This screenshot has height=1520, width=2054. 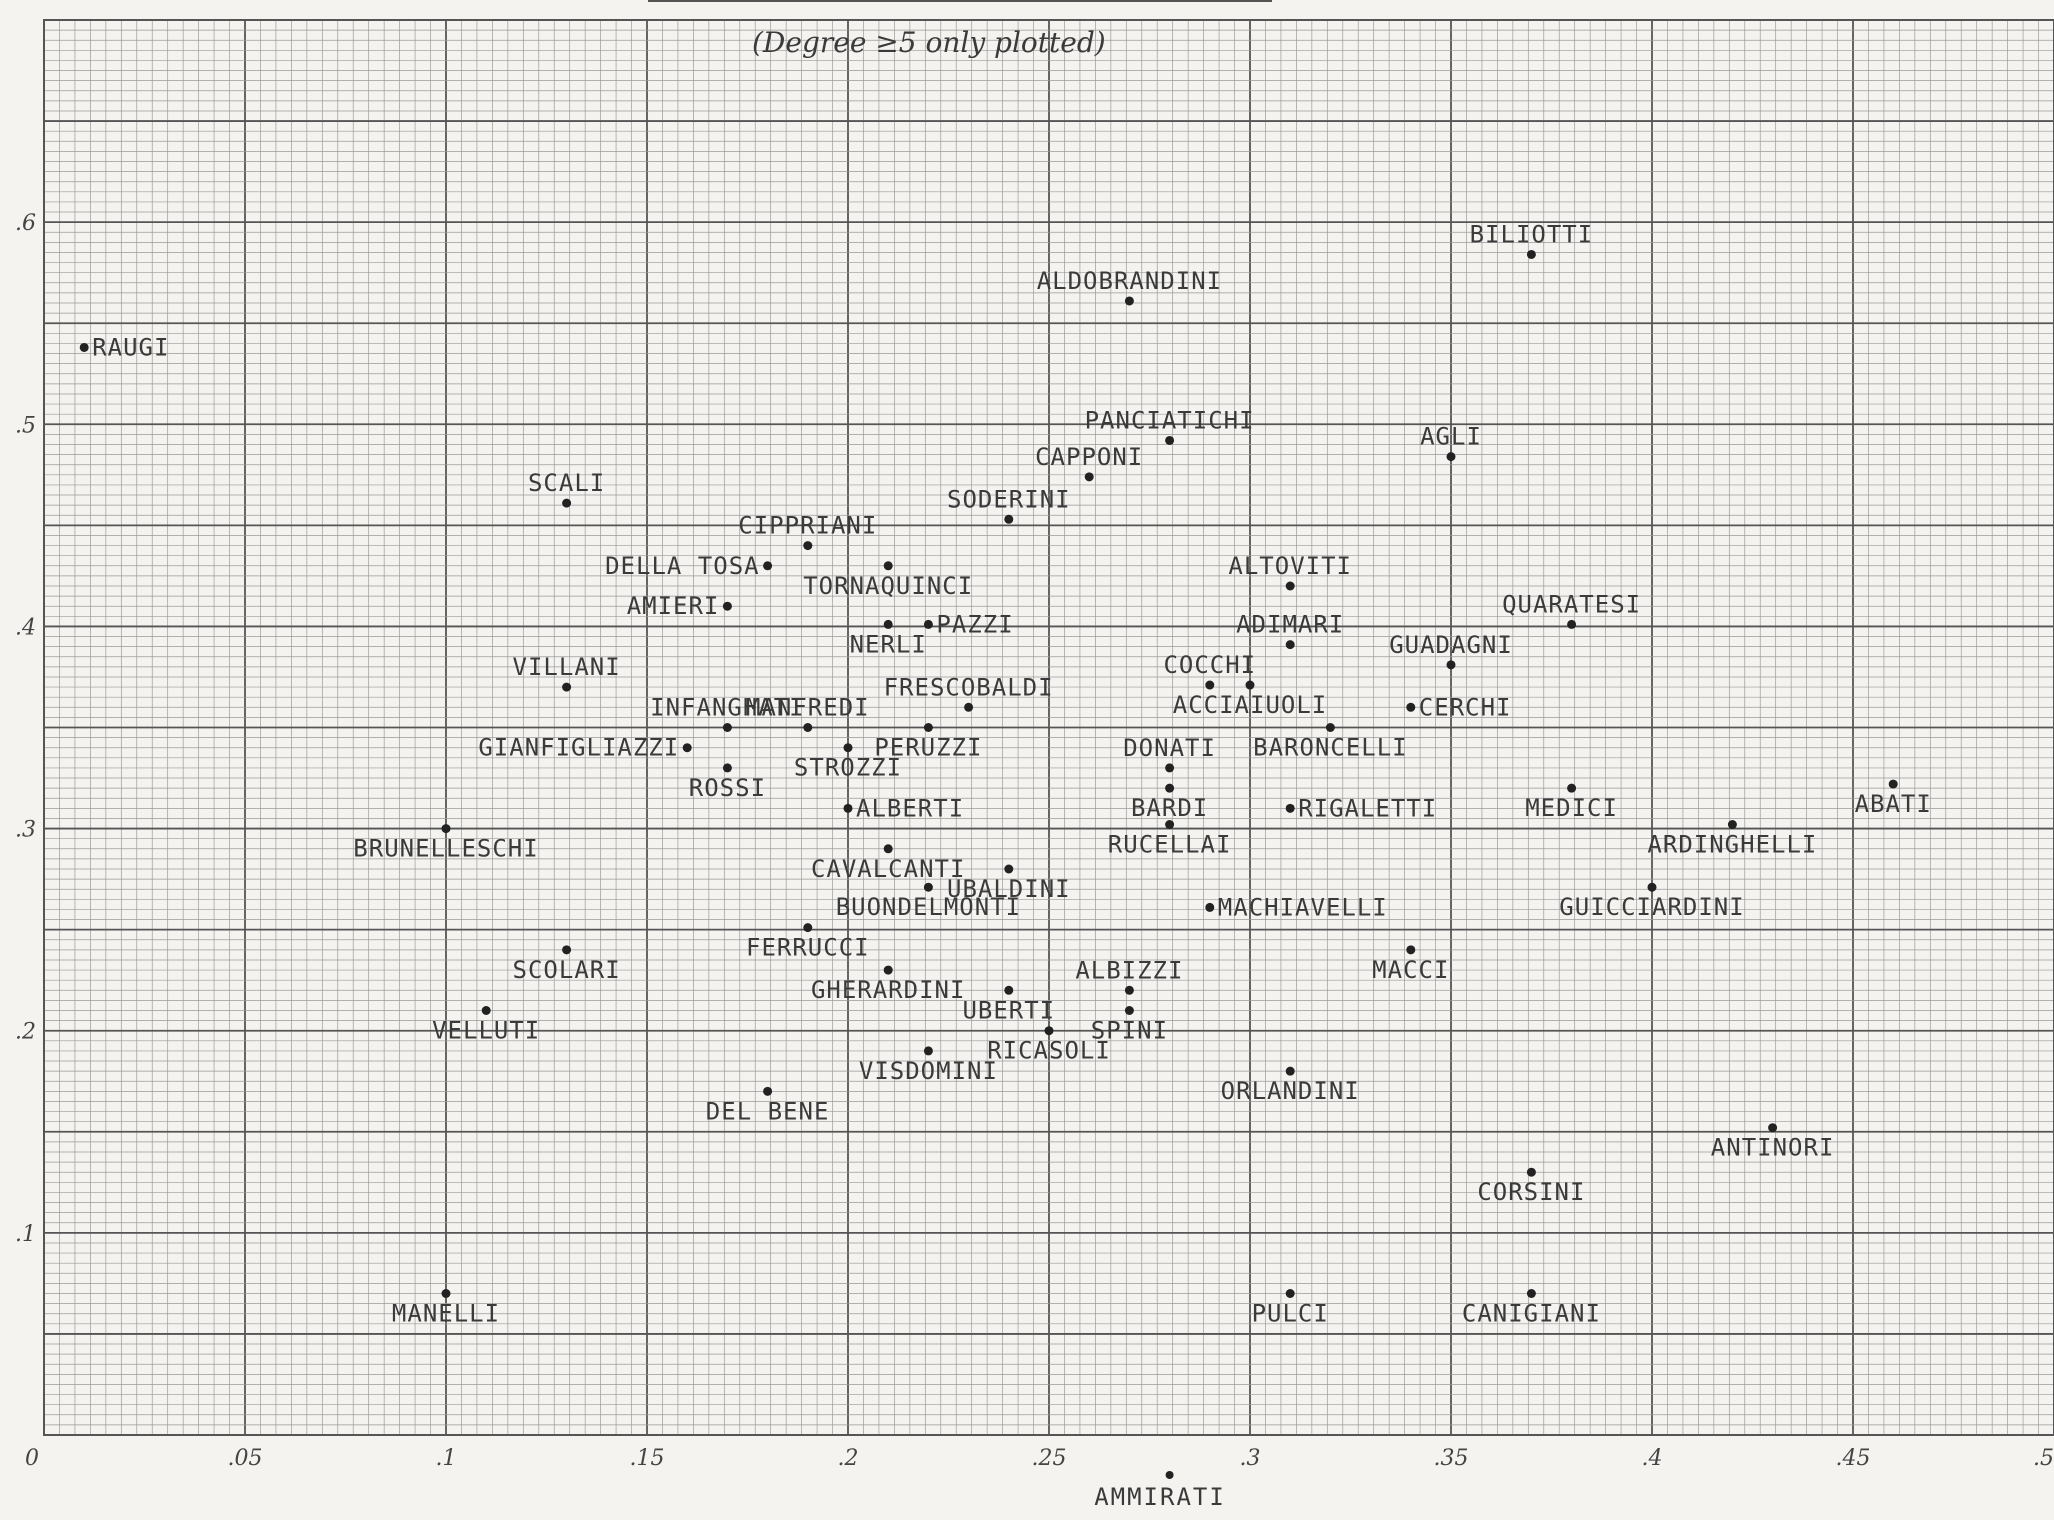 What do you see at coordinates (1530, 1186) in the screenshot?
I see `data-point: CORSINI` at bounding box center [1530, 1186].